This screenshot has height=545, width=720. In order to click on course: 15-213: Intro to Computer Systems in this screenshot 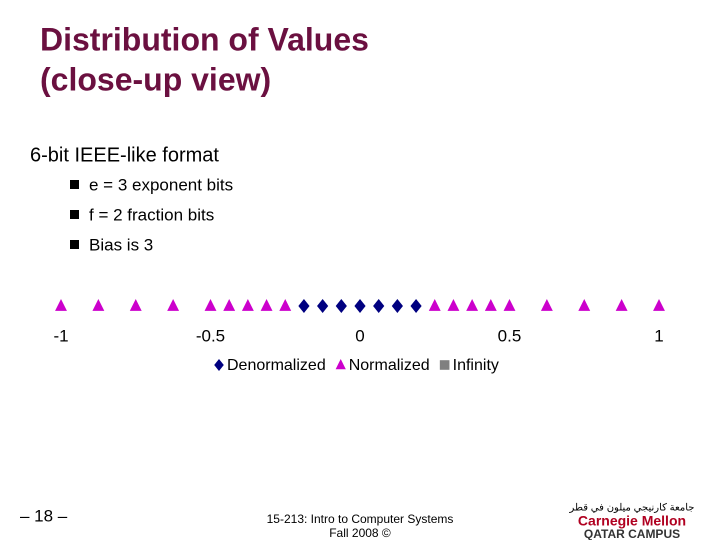, I will do `click(360, 519)`.